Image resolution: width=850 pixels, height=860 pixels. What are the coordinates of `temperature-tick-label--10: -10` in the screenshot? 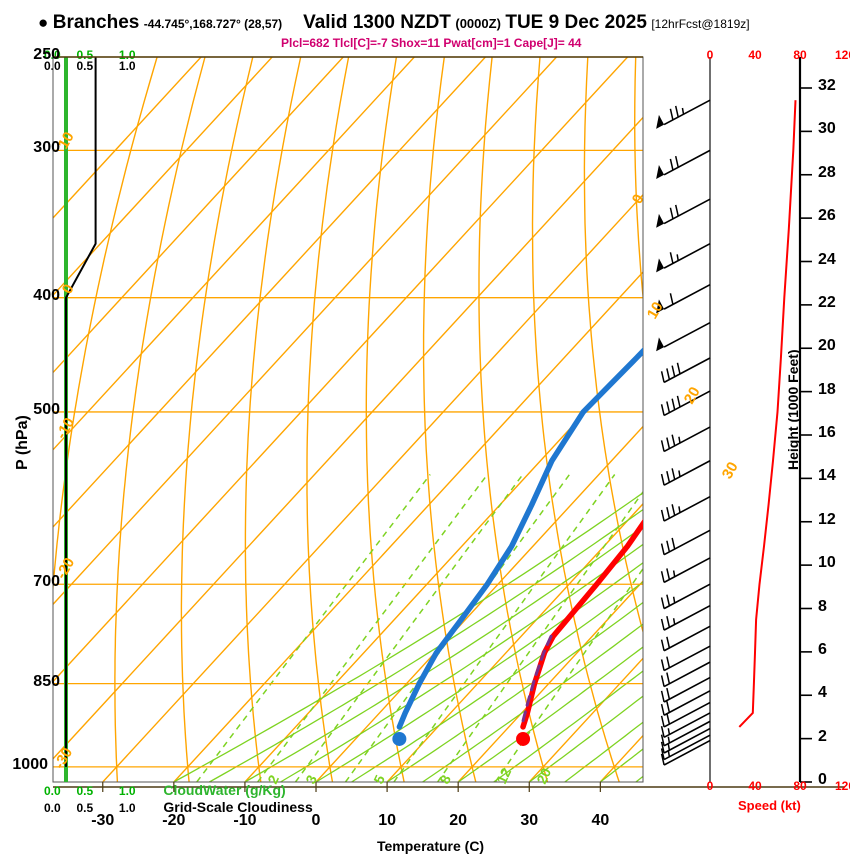 It's located at (245, 820).